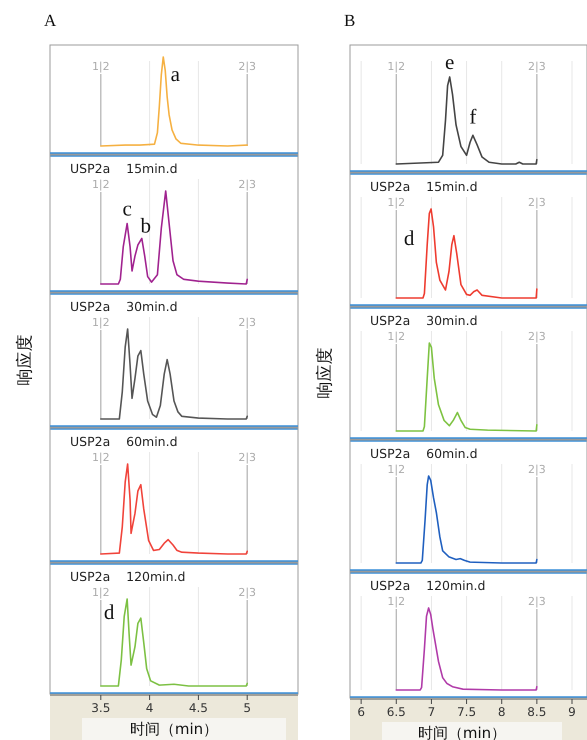  I want to click on text: 1|2, so click(396, 66).